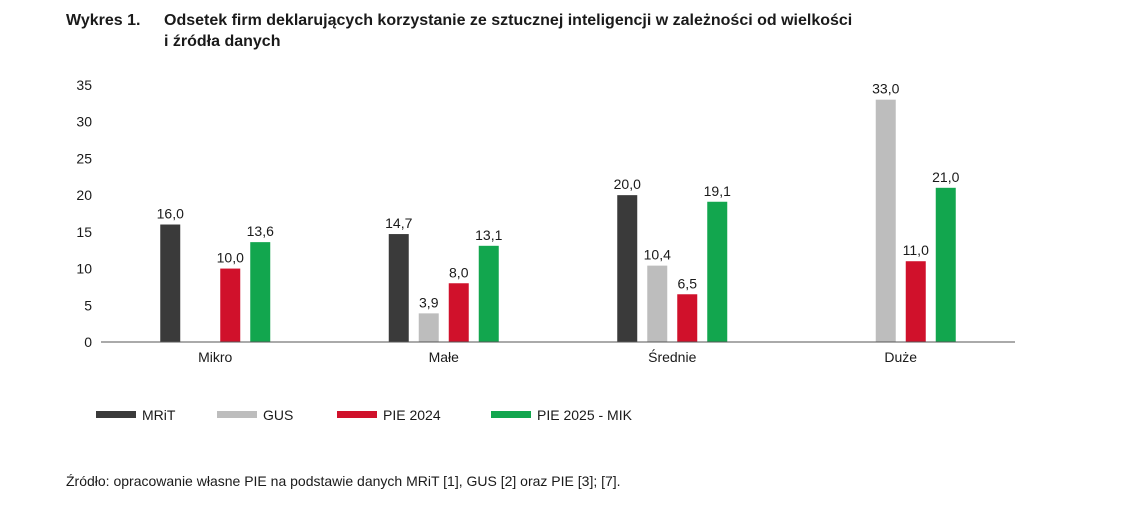  Describe the element at coordinates (900, 357) in the screenshot. I see `x-tick-label: Duże` at that location.